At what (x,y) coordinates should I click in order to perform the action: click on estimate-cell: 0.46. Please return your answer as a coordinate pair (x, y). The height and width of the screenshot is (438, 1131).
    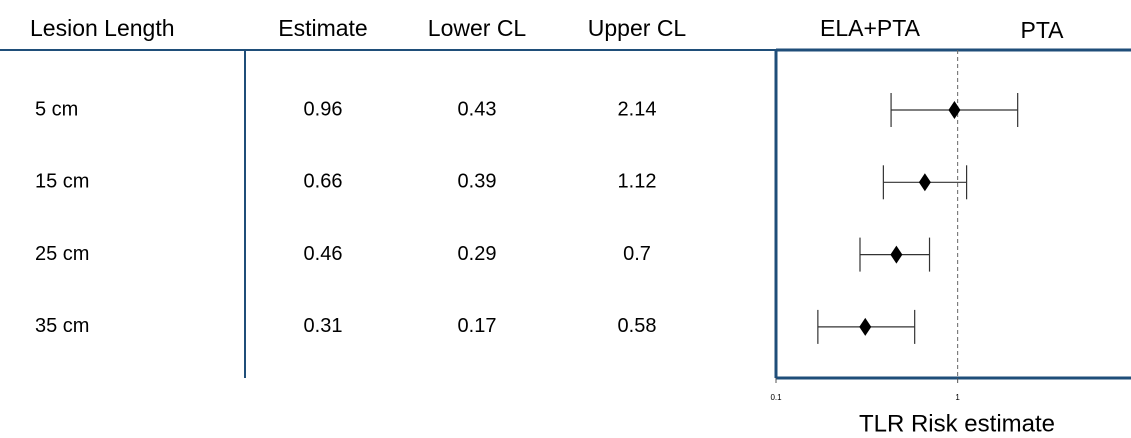
    Looking at the image, I should click on (323, 254).